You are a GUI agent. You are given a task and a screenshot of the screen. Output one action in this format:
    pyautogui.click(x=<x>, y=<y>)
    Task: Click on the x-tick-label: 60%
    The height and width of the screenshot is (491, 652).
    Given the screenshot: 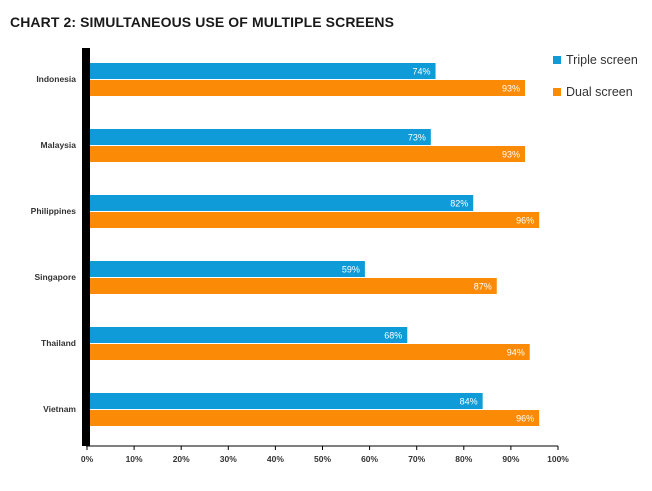 What is the action you would take?
    pyautogui.click(x=369, y=459)
    